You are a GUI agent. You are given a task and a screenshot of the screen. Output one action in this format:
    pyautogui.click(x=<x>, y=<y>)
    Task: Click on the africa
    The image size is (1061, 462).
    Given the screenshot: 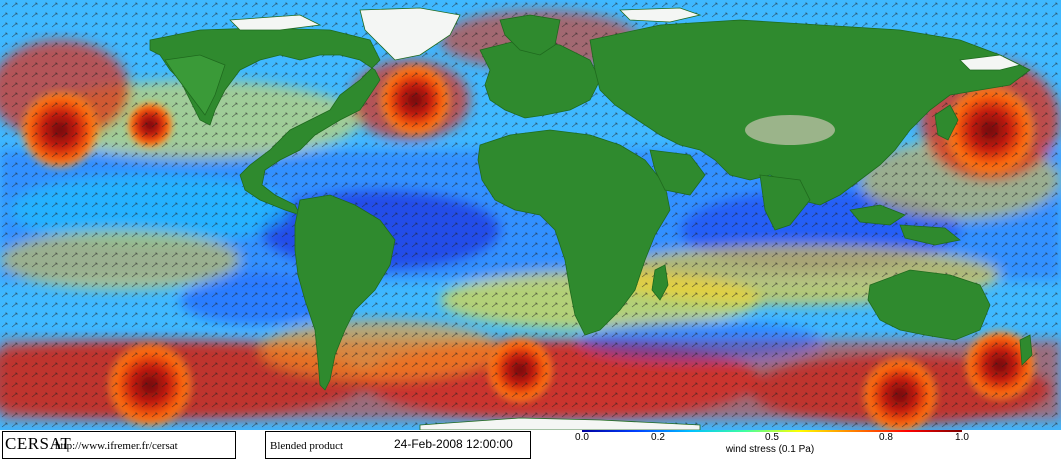 What is the action you would take?
    pyautogui.click(x=574, y=232)
    